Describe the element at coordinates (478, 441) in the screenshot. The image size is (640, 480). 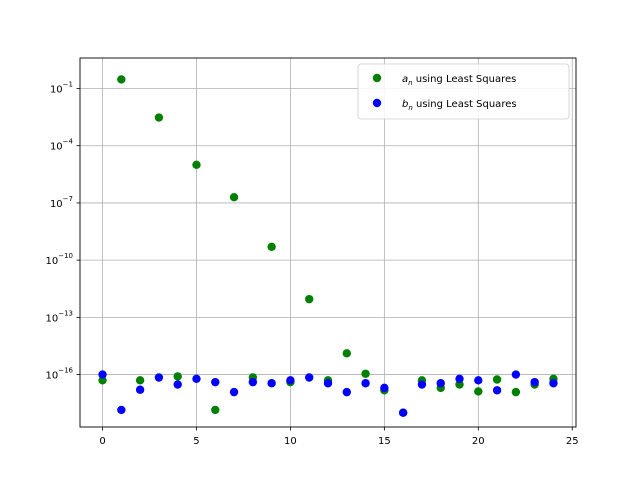
I see `x-tick-label: 20` at that location.